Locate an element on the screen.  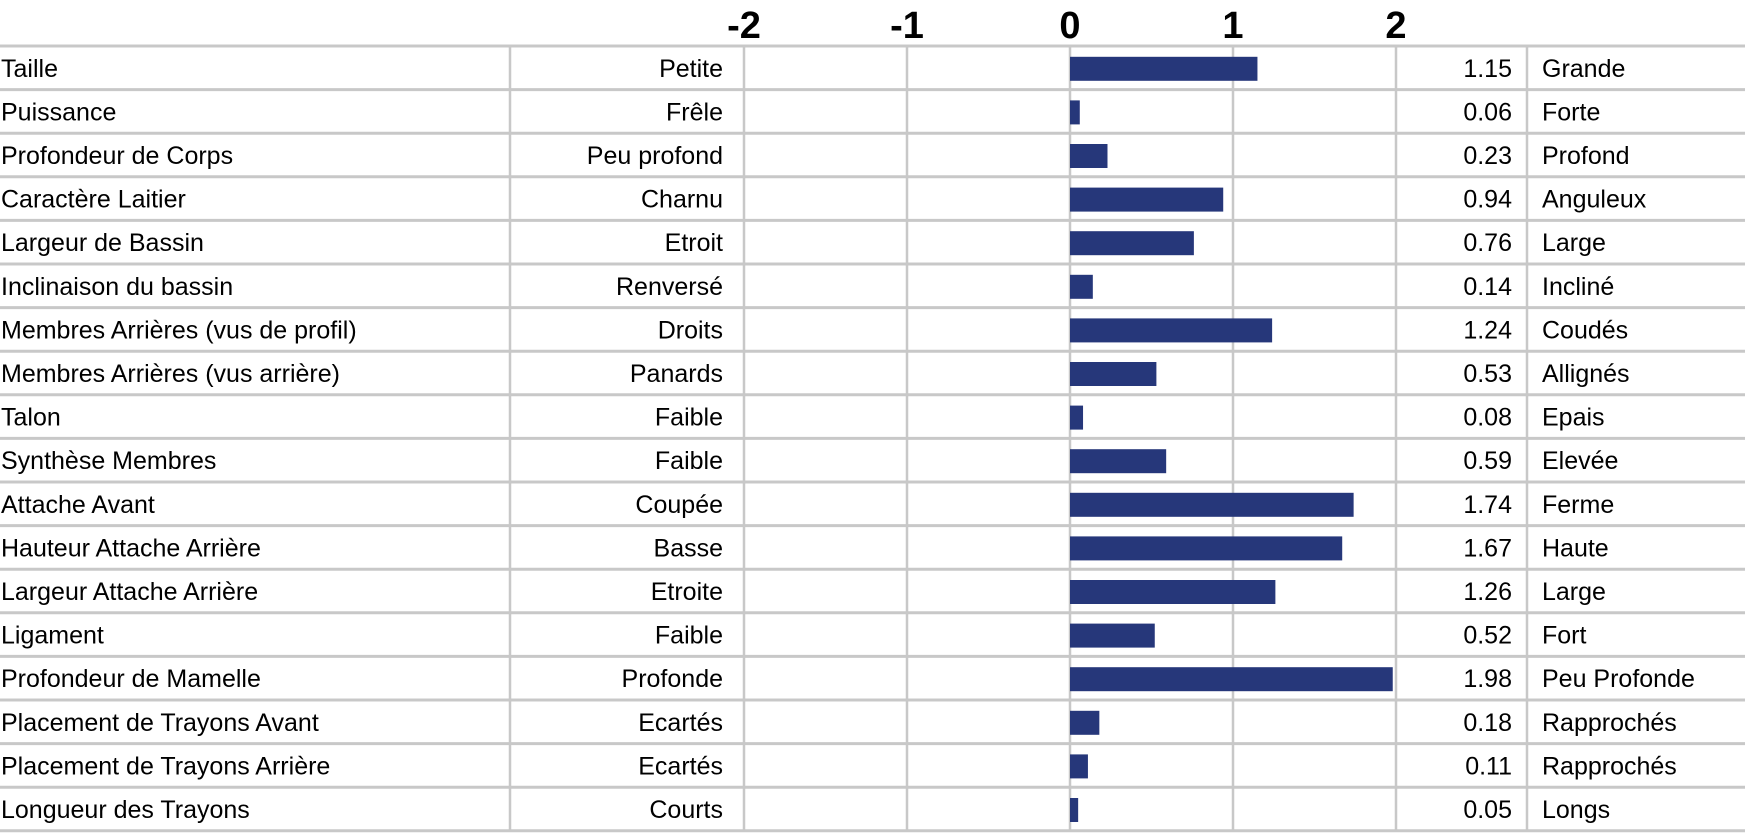
category-label: Puissance is located at coordinates (58, 112).